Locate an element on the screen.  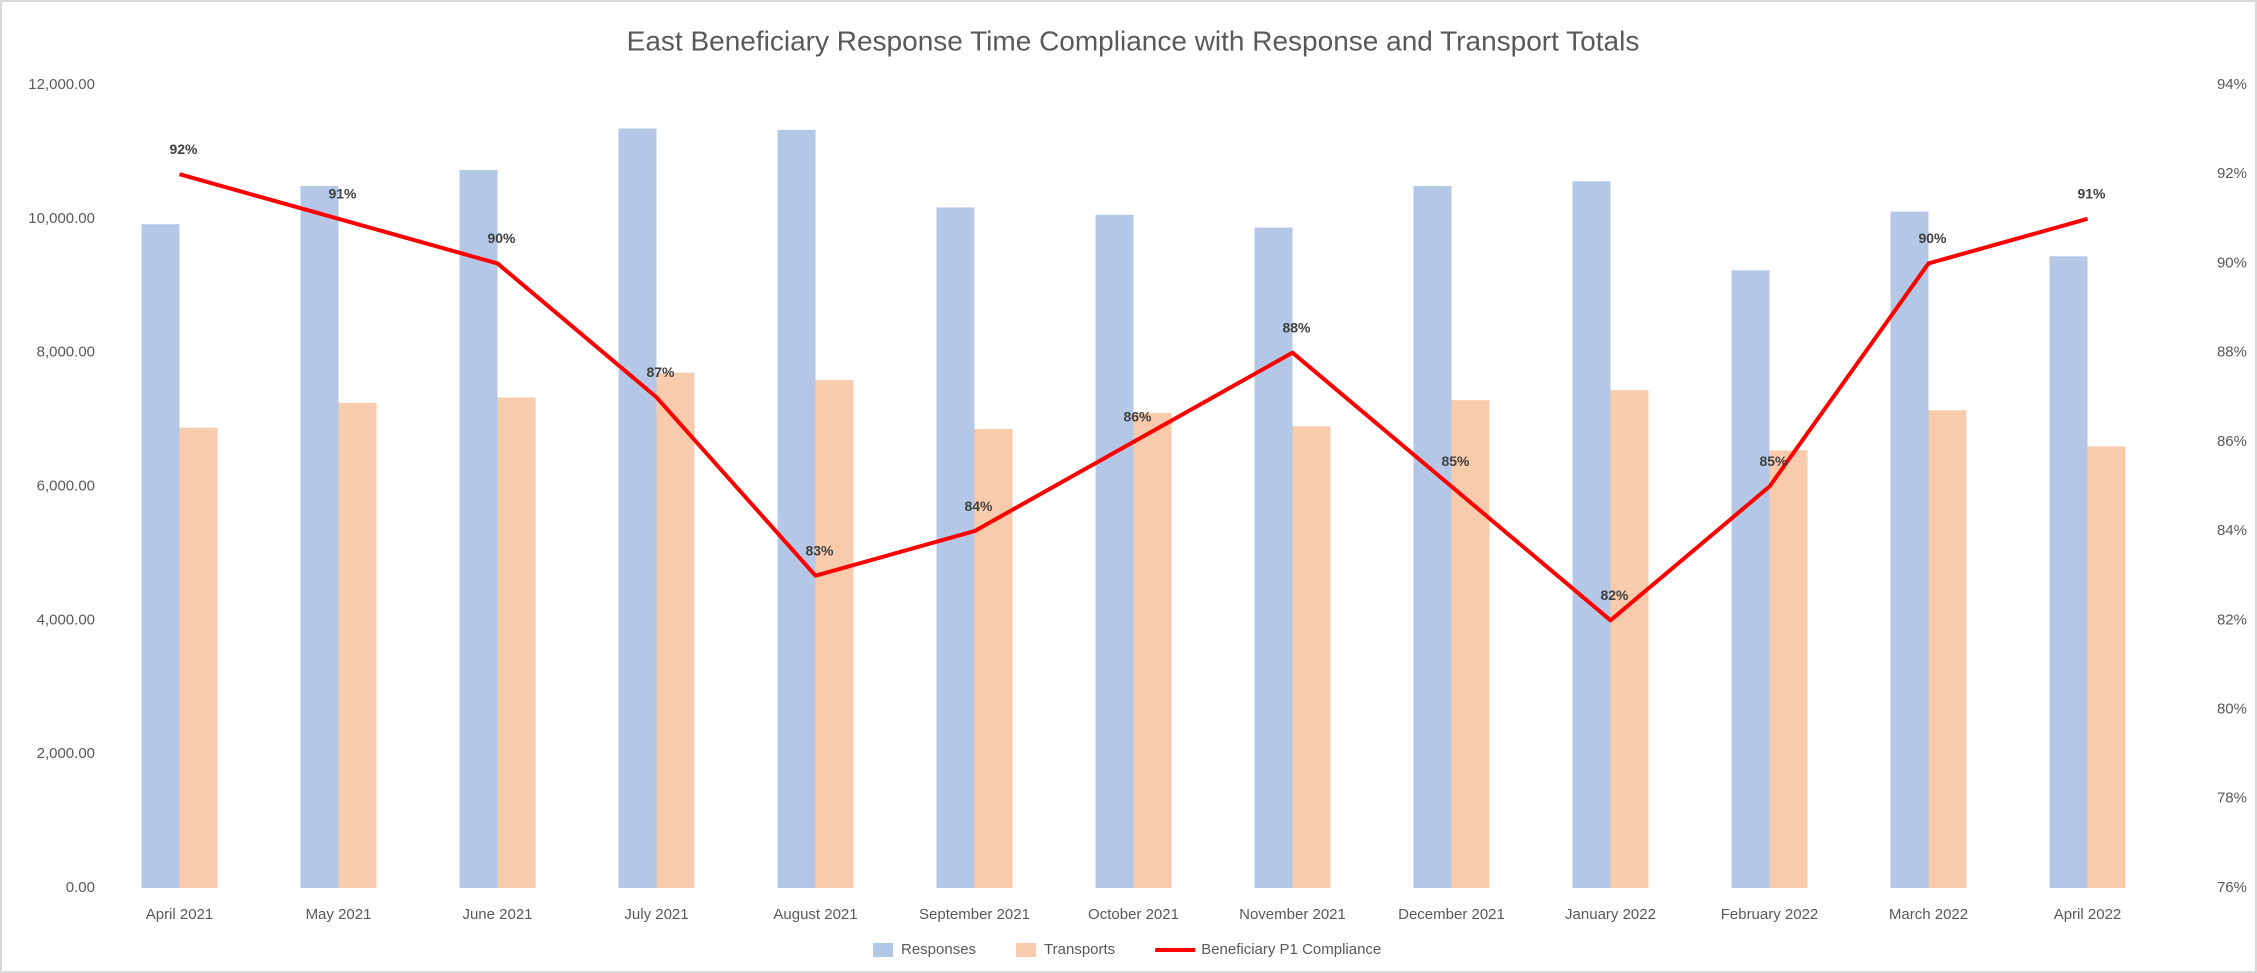
x-tick-label: July 2021 is located at coordinates (656, 914).